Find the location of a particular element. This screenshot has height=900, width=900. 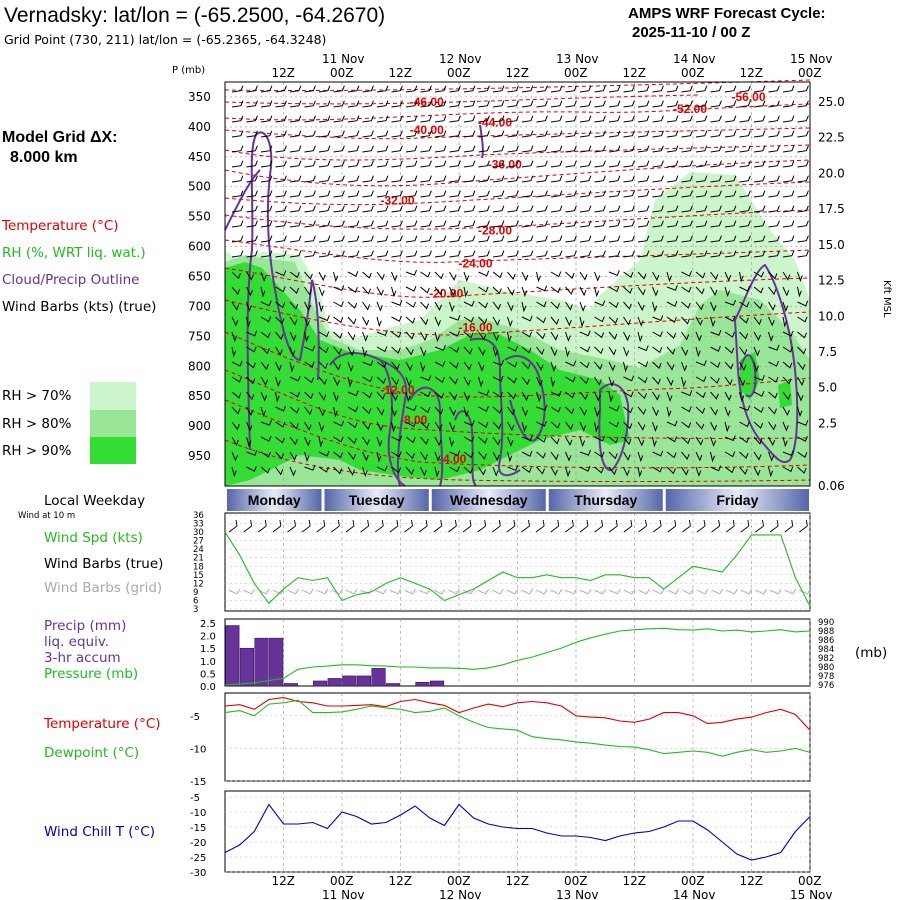

pressure-tick-label-right: 986 is located at coordinates (826, 641).